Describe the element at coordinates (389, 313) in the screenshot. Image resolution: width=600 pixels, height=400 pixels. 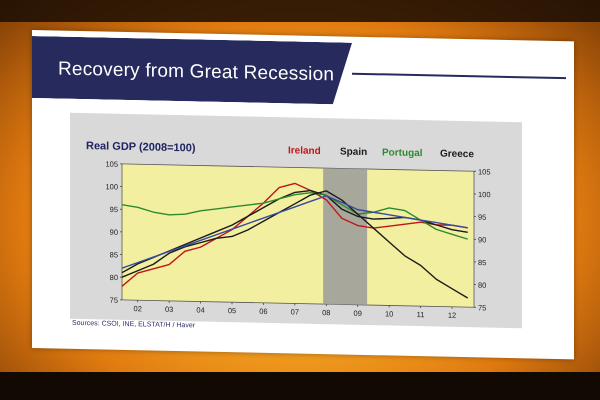
I see `x-axis-tick-label: 10` at that location.